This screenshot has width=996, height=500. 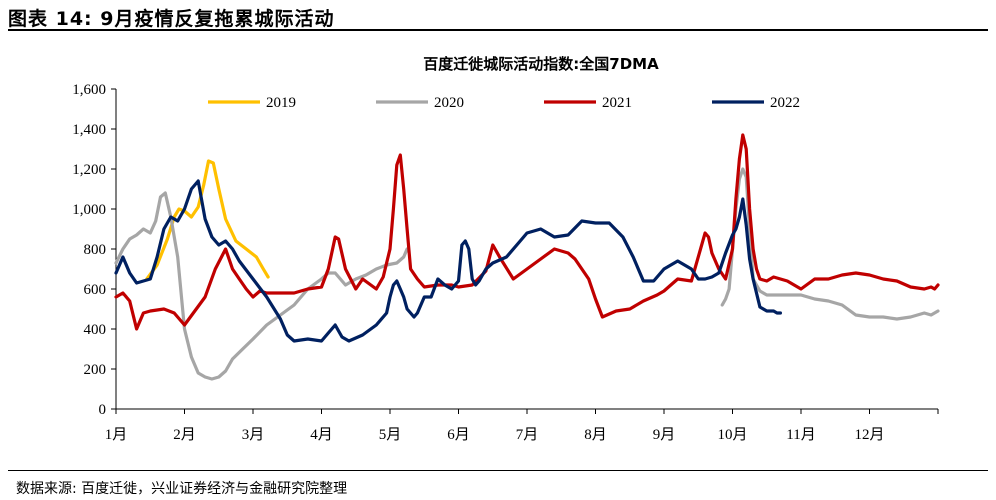 What do you see at coordinates (785, 103) in the screenshot?
I see `legend-label-2022: 2022` at bounding box center [785, 103].